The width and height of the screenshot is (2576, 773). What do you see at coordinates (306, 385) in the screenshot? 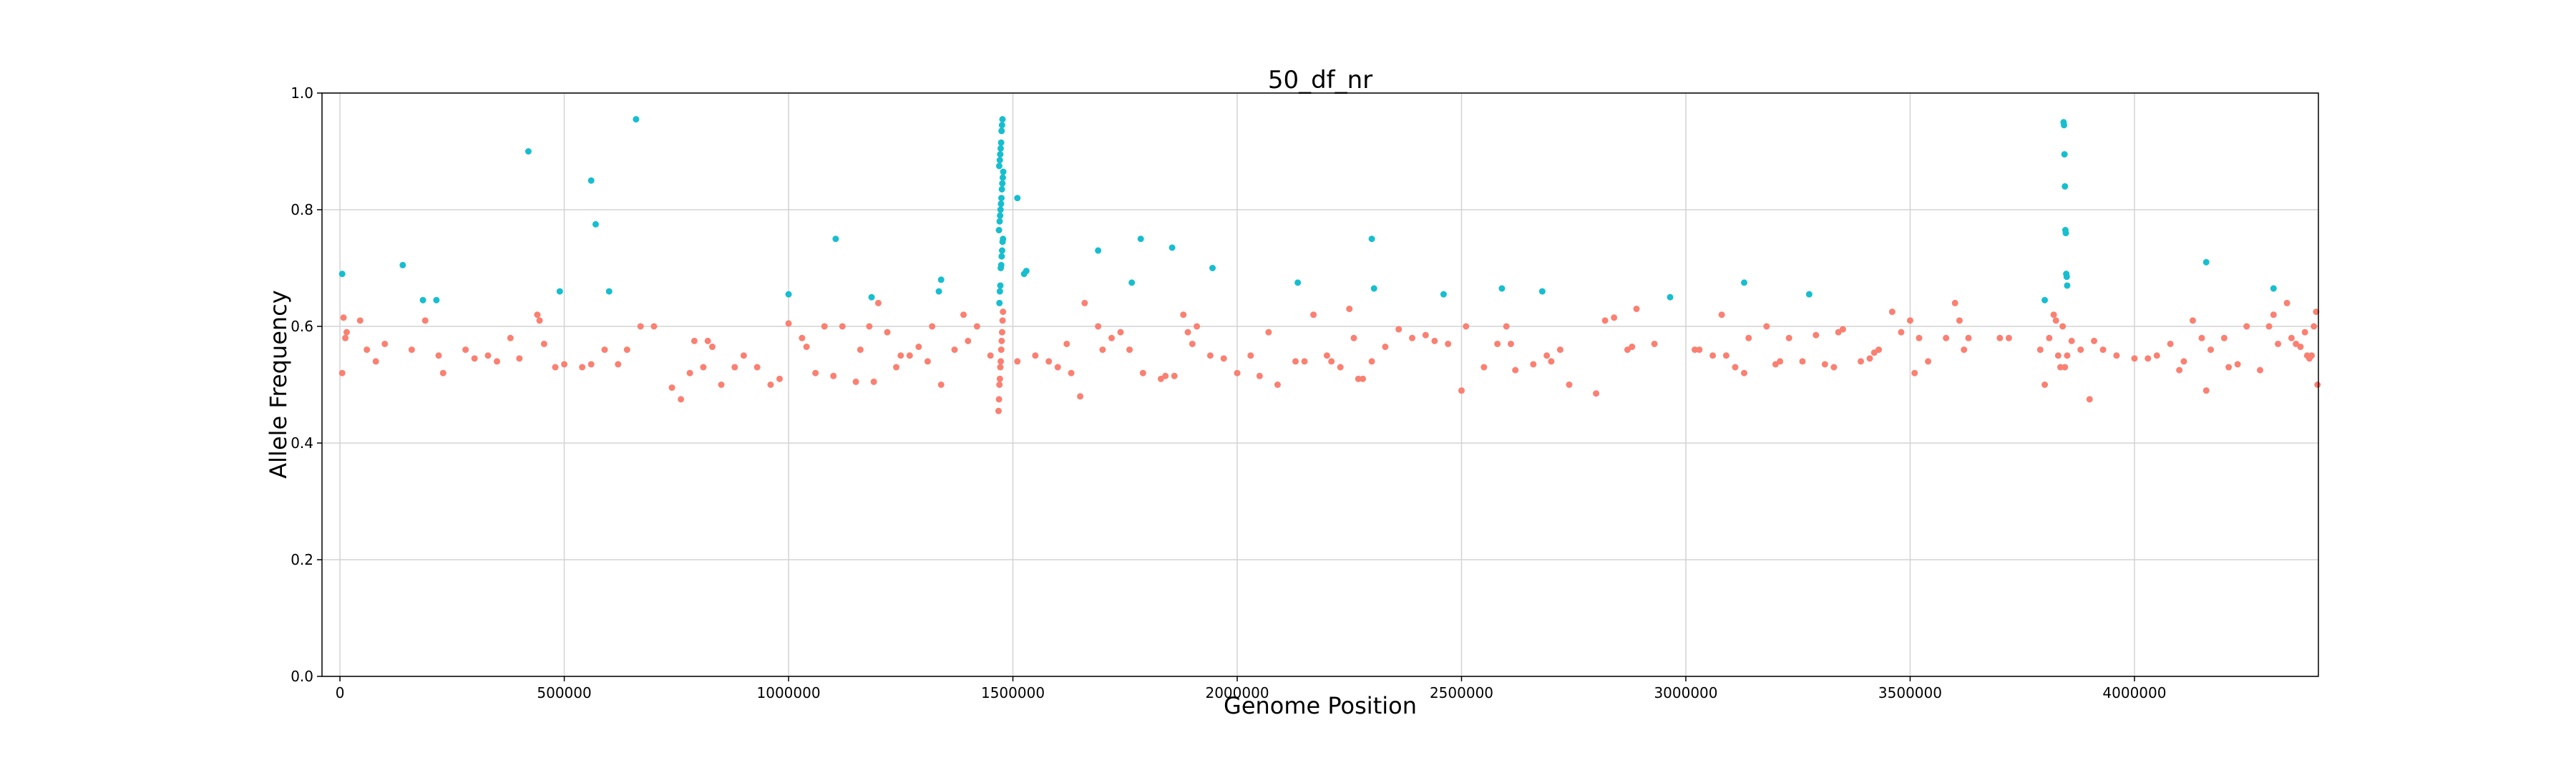
I see `y-axis-ticks: 0.0 0.2 0.4 0.6 0.8 1.0` at bounding box center [306, 385].